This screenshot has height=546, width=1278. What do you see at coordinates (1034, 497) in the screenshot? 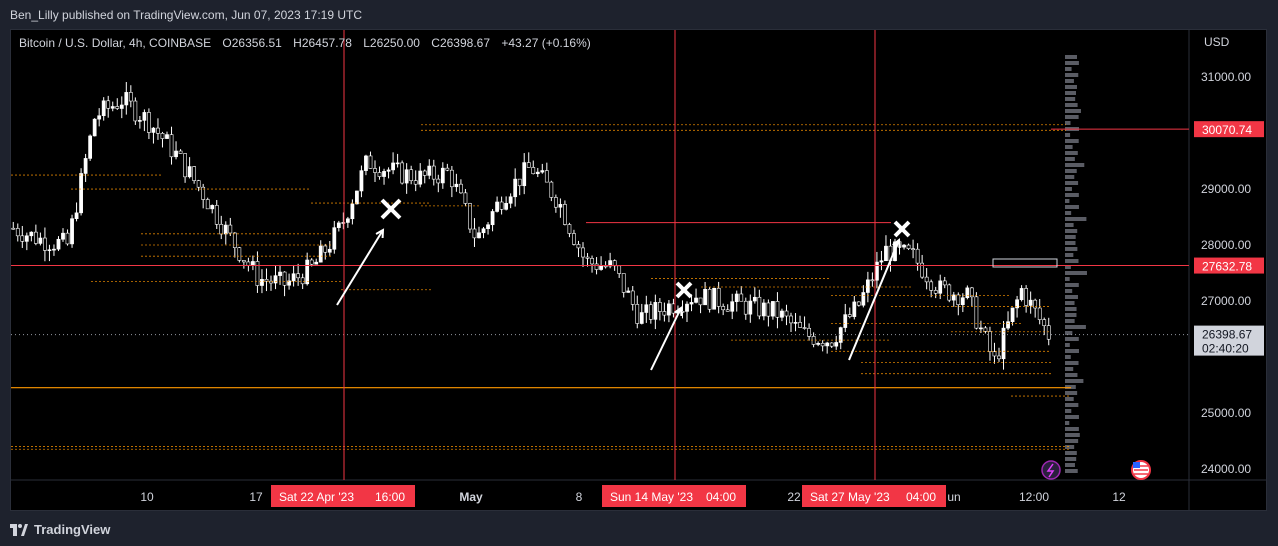
I see `time-tick-label: 12:00` at bounding box center [1034, 497].